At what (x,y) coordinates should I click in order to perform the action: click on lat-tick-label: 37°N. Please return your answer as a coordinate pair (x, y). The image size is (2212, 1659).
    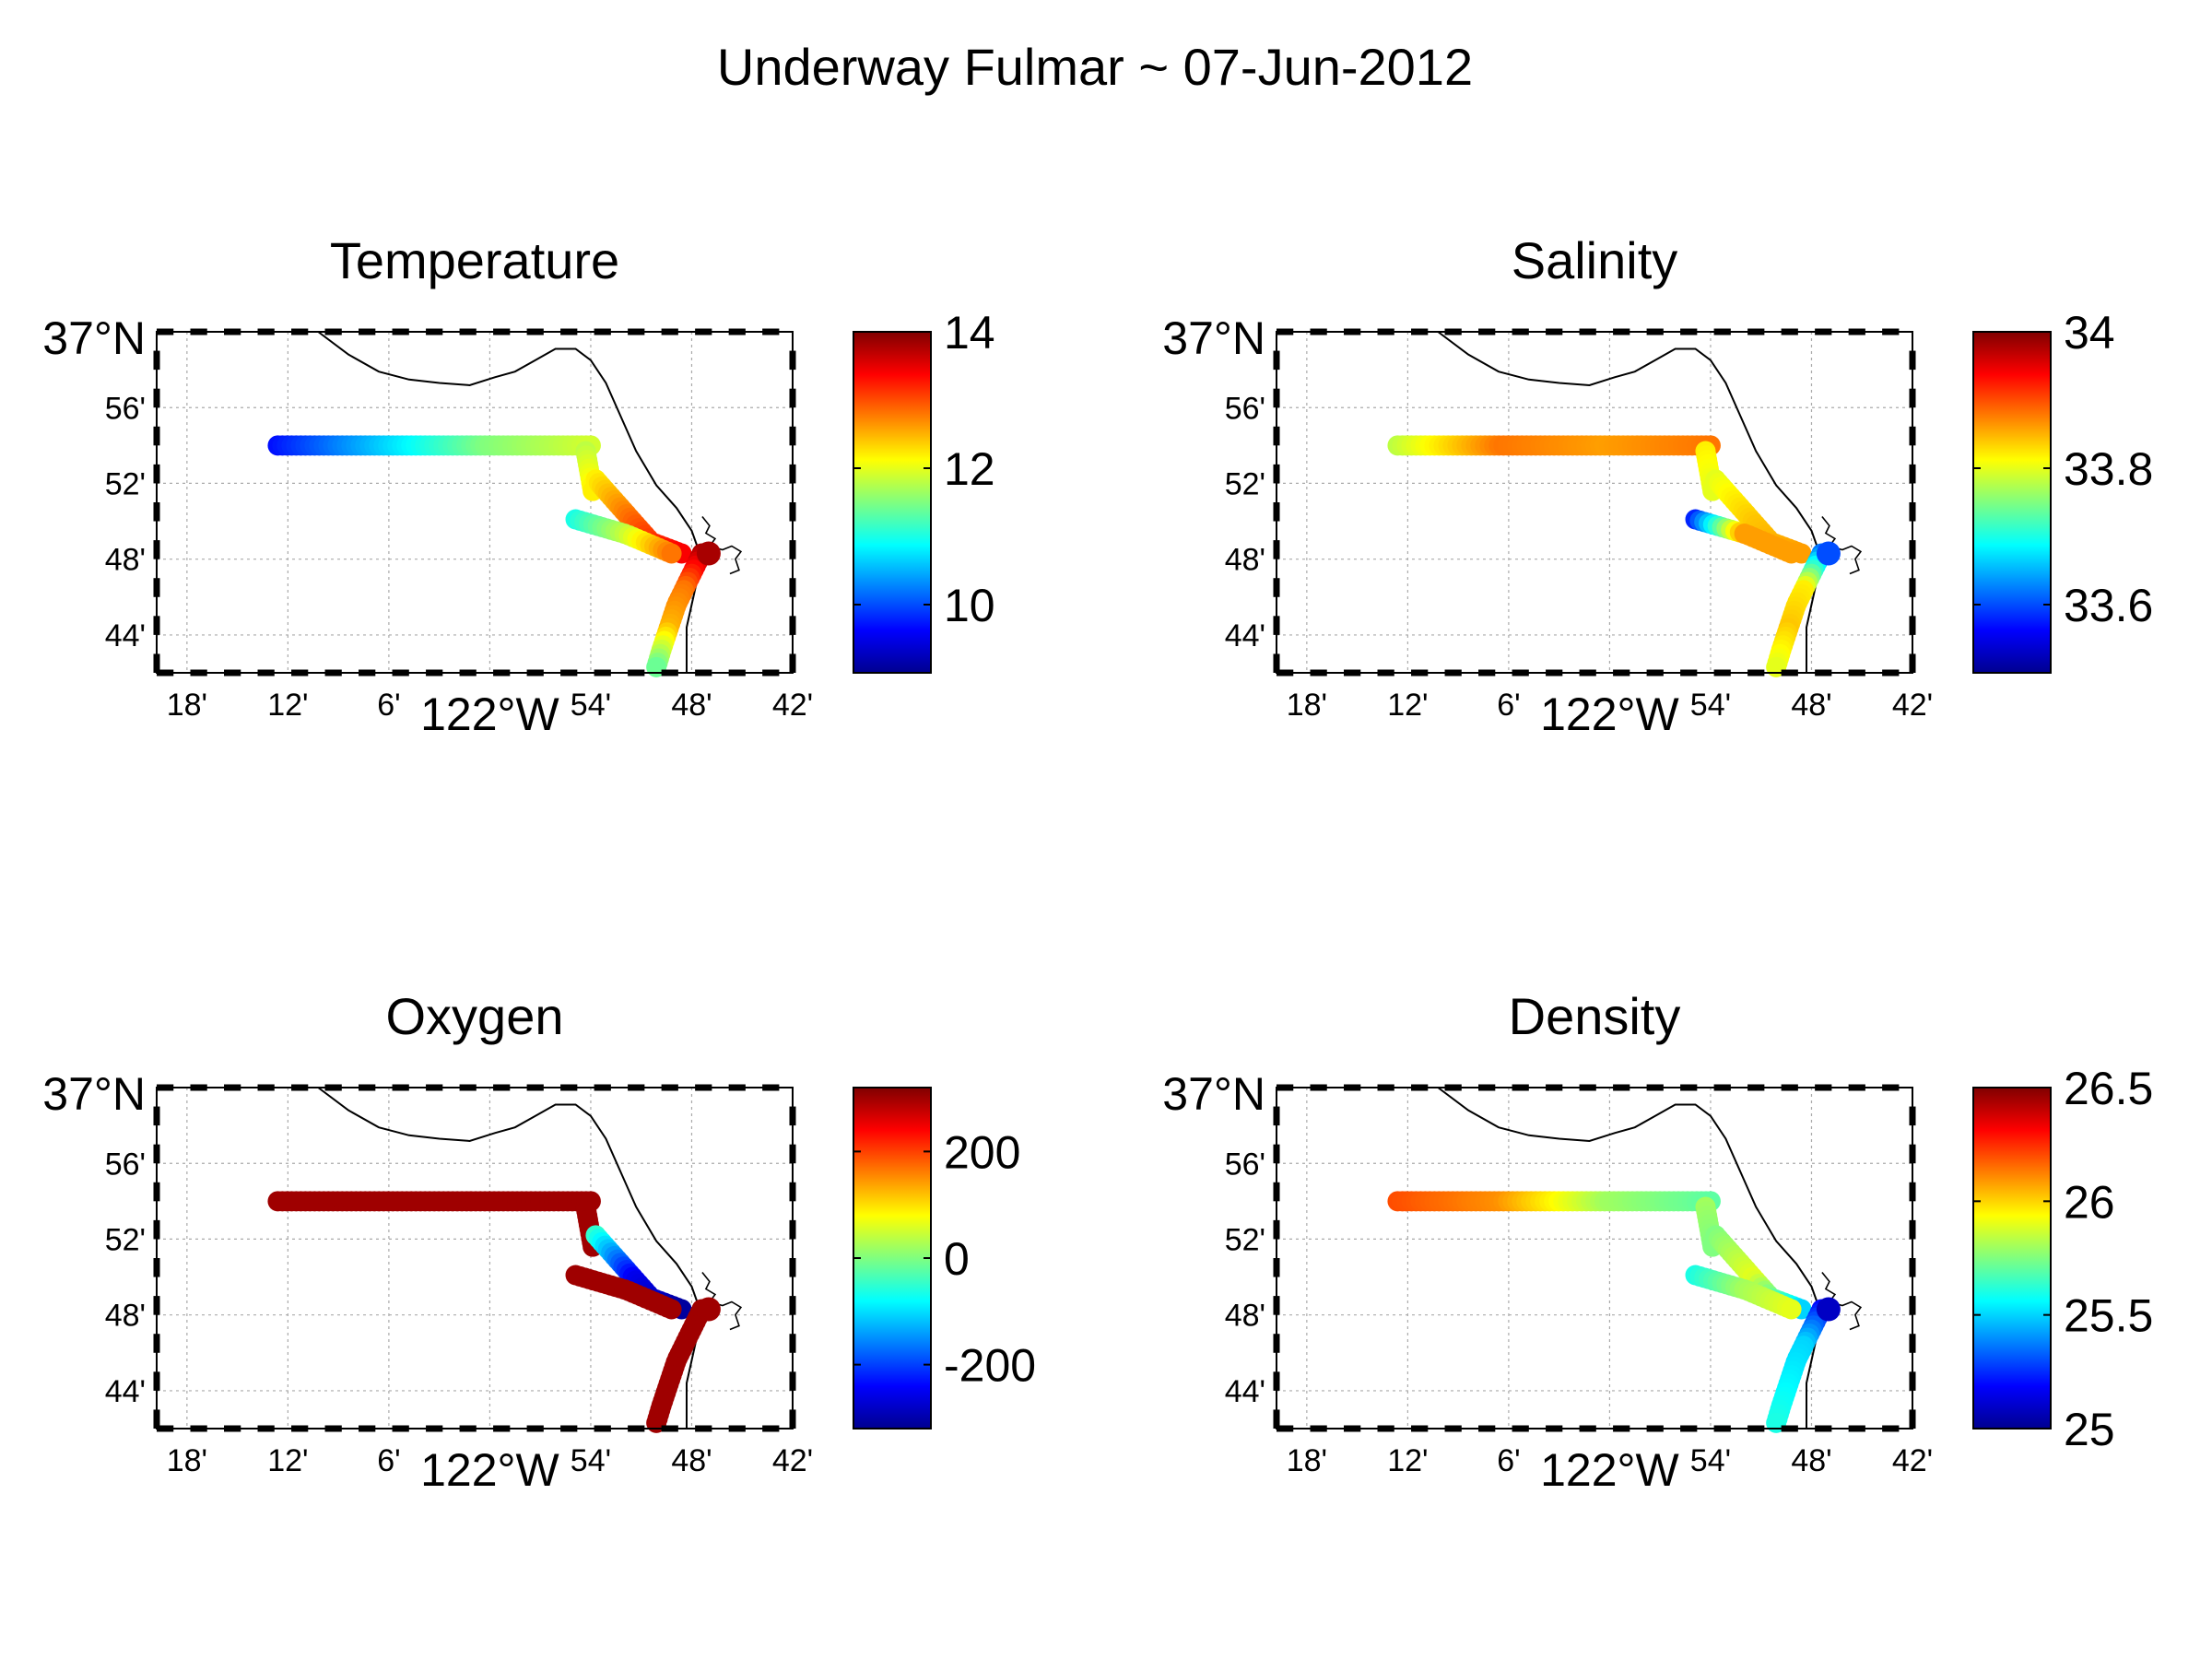
    Looking at the image, I should click on (1213, 1094).